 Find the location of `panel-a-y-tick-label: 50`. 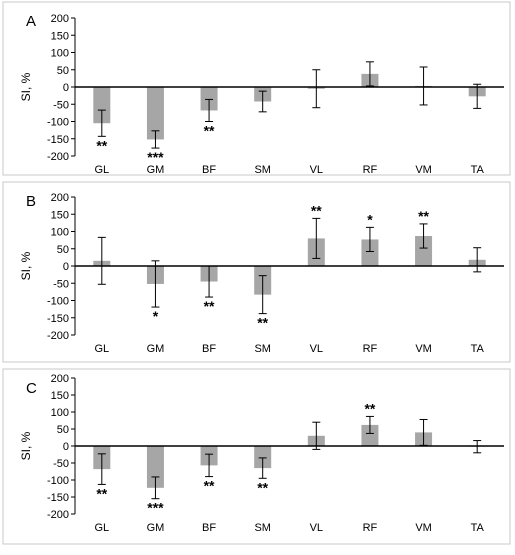

panel-a-y-tick-label: 50 is located at coordinates (63, 71).